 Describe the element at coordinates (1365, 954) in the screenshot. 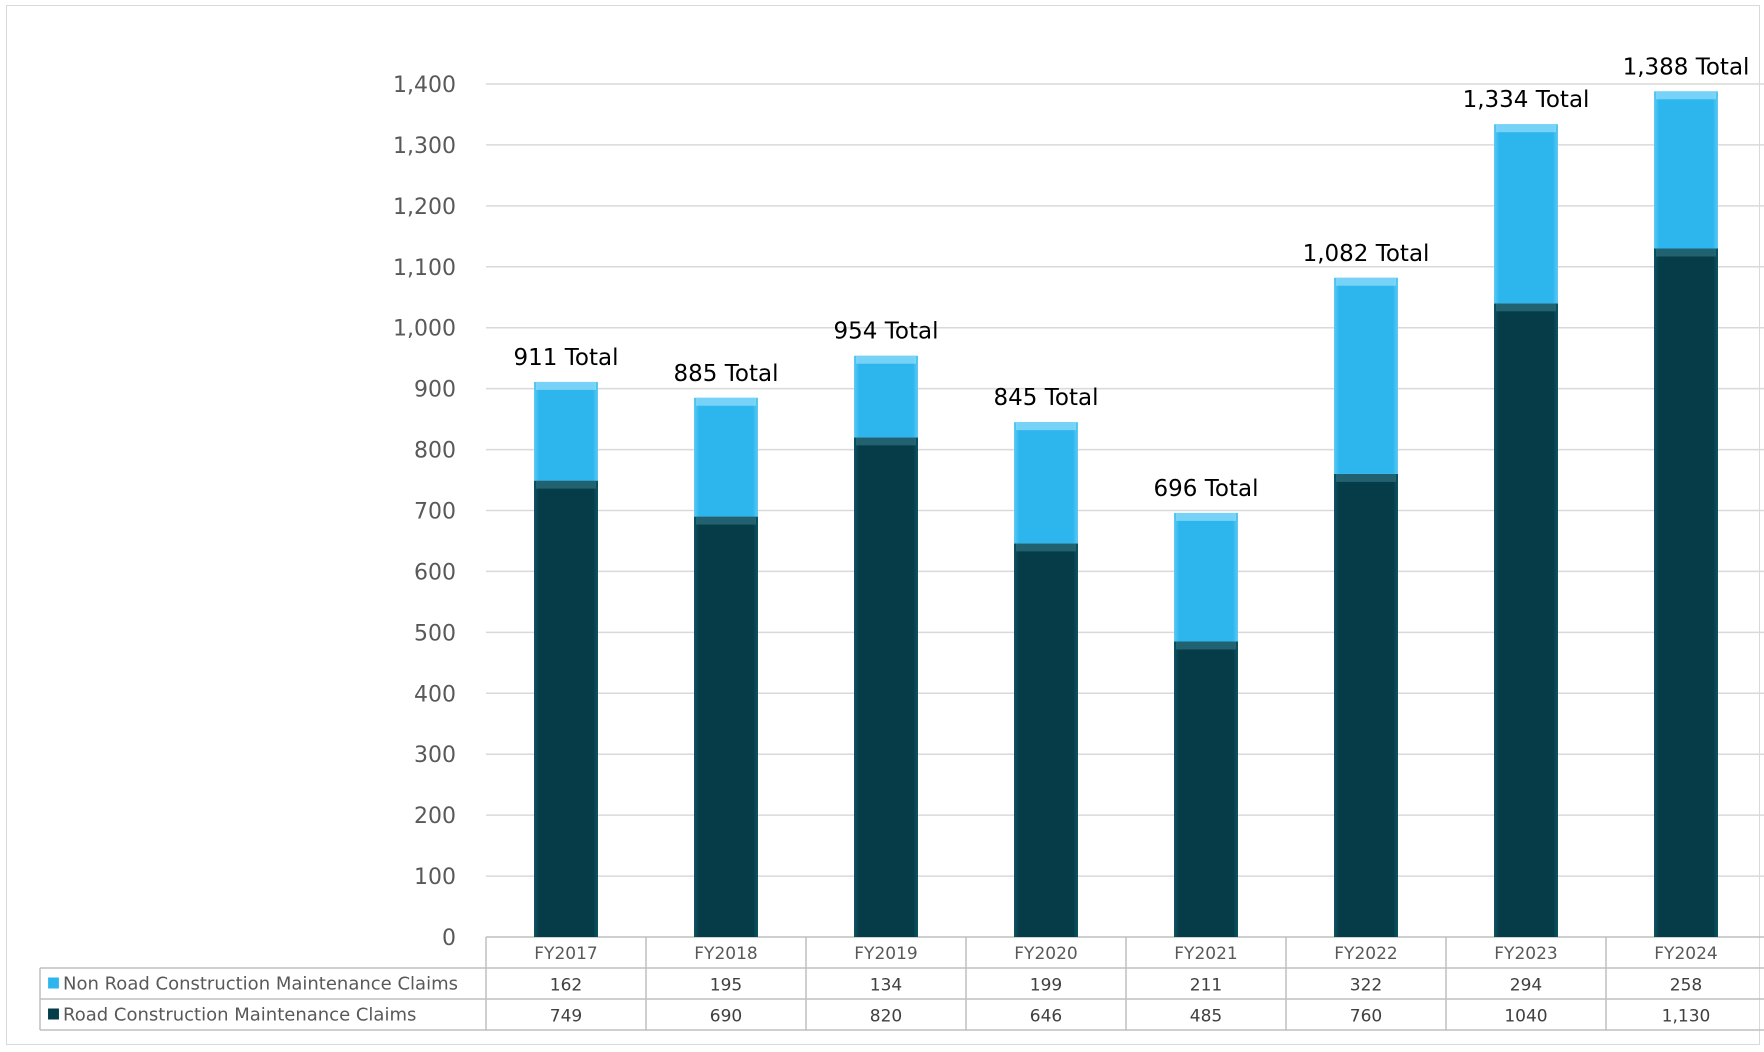

I see `x-tick-label: FY2022` at that location.